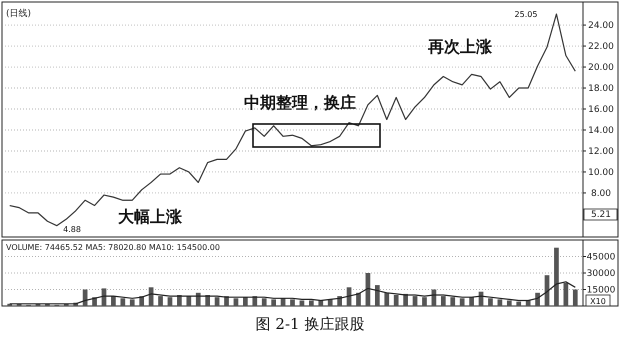 This screenshot has width=620, height=337. Describe the element at coordinates (300, 102) in the screenshot. I see `annotation: 中期整理，换庄` at that location.